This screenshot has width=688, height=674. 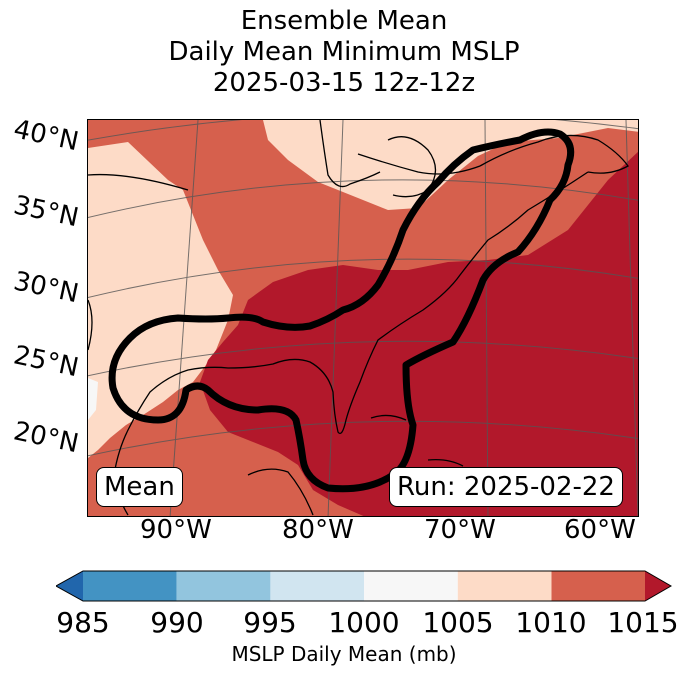 What do you see at coordinates (69, 586) in the screenshot?
I see `colorbar-extend-low` at bounding box center [69, 586].